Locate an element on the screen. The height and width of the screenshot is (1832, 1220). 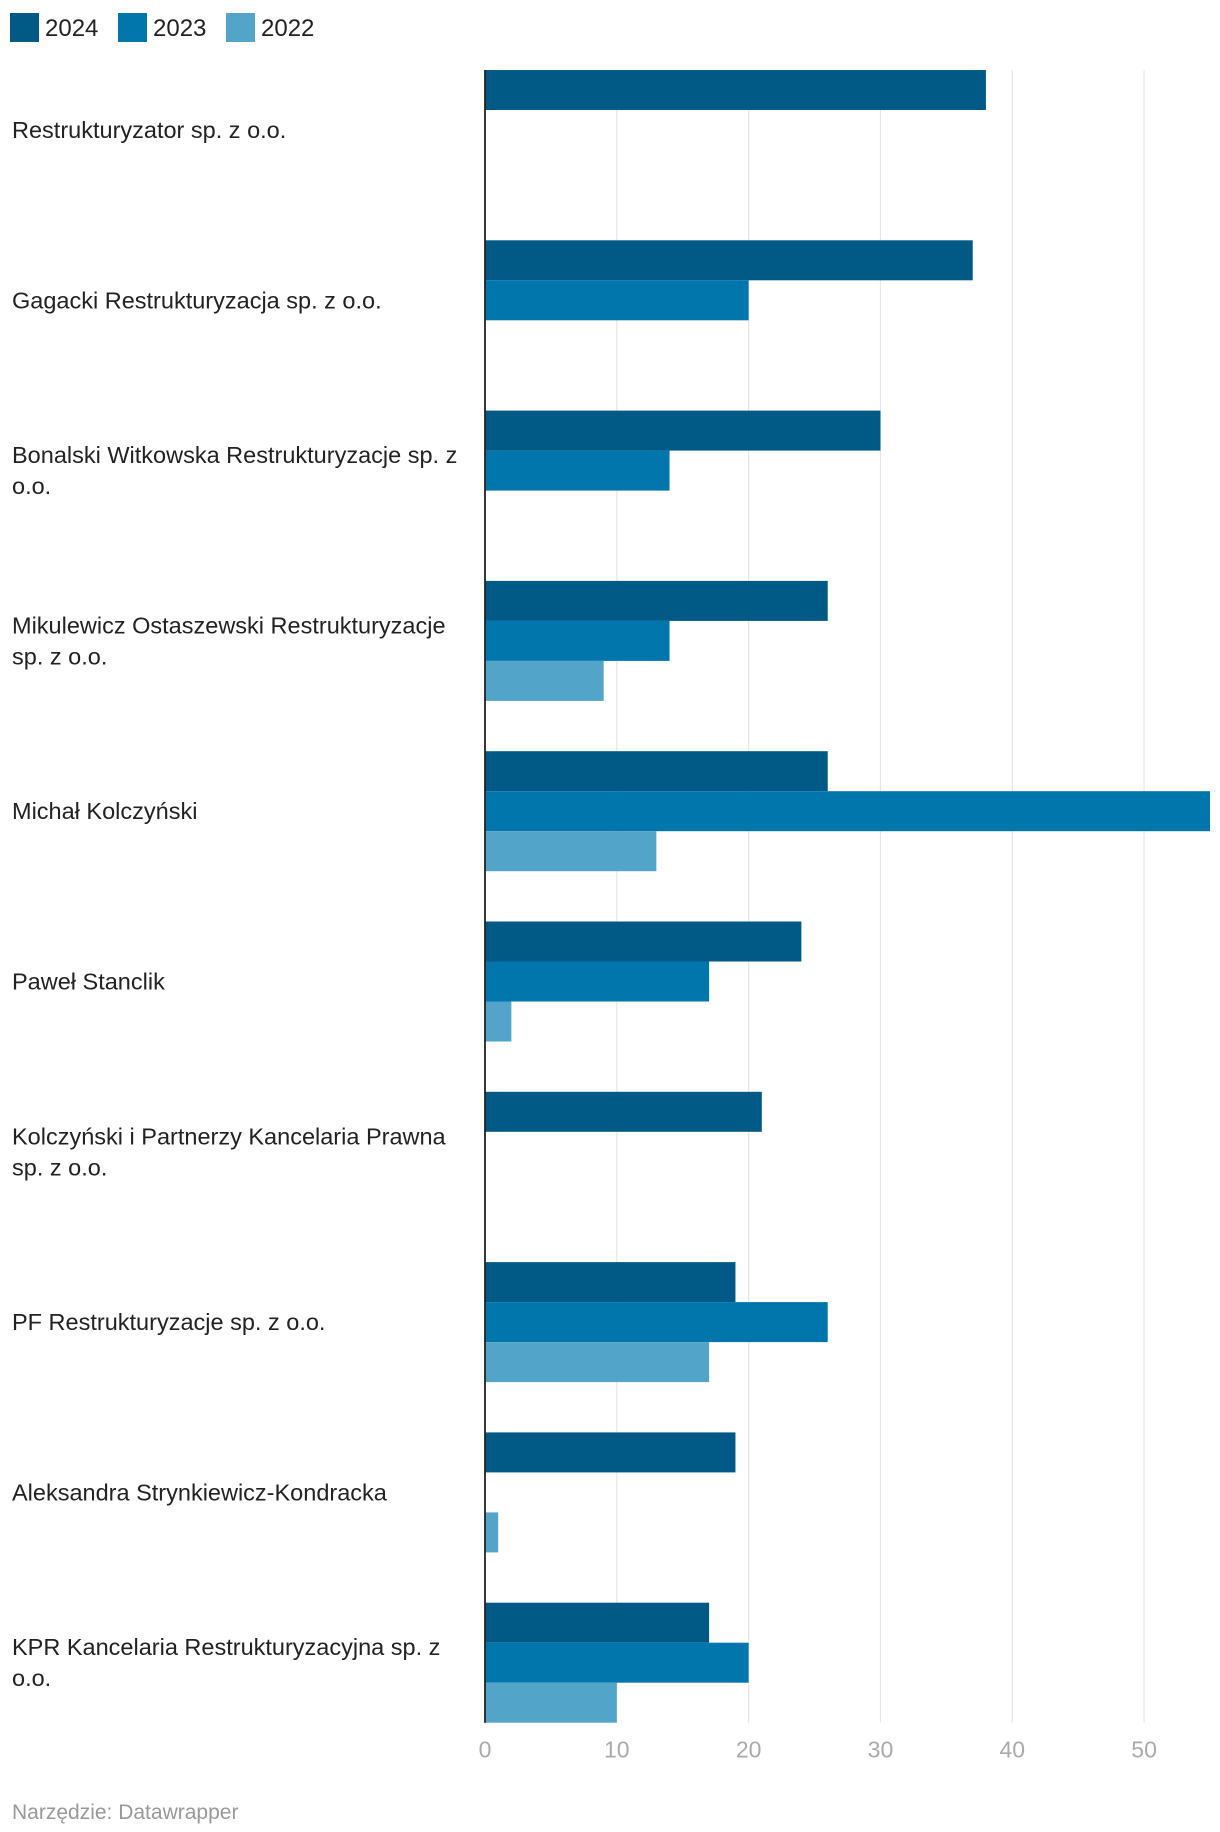
x-tick-10: 10 is located at coordinates (617, 1750).